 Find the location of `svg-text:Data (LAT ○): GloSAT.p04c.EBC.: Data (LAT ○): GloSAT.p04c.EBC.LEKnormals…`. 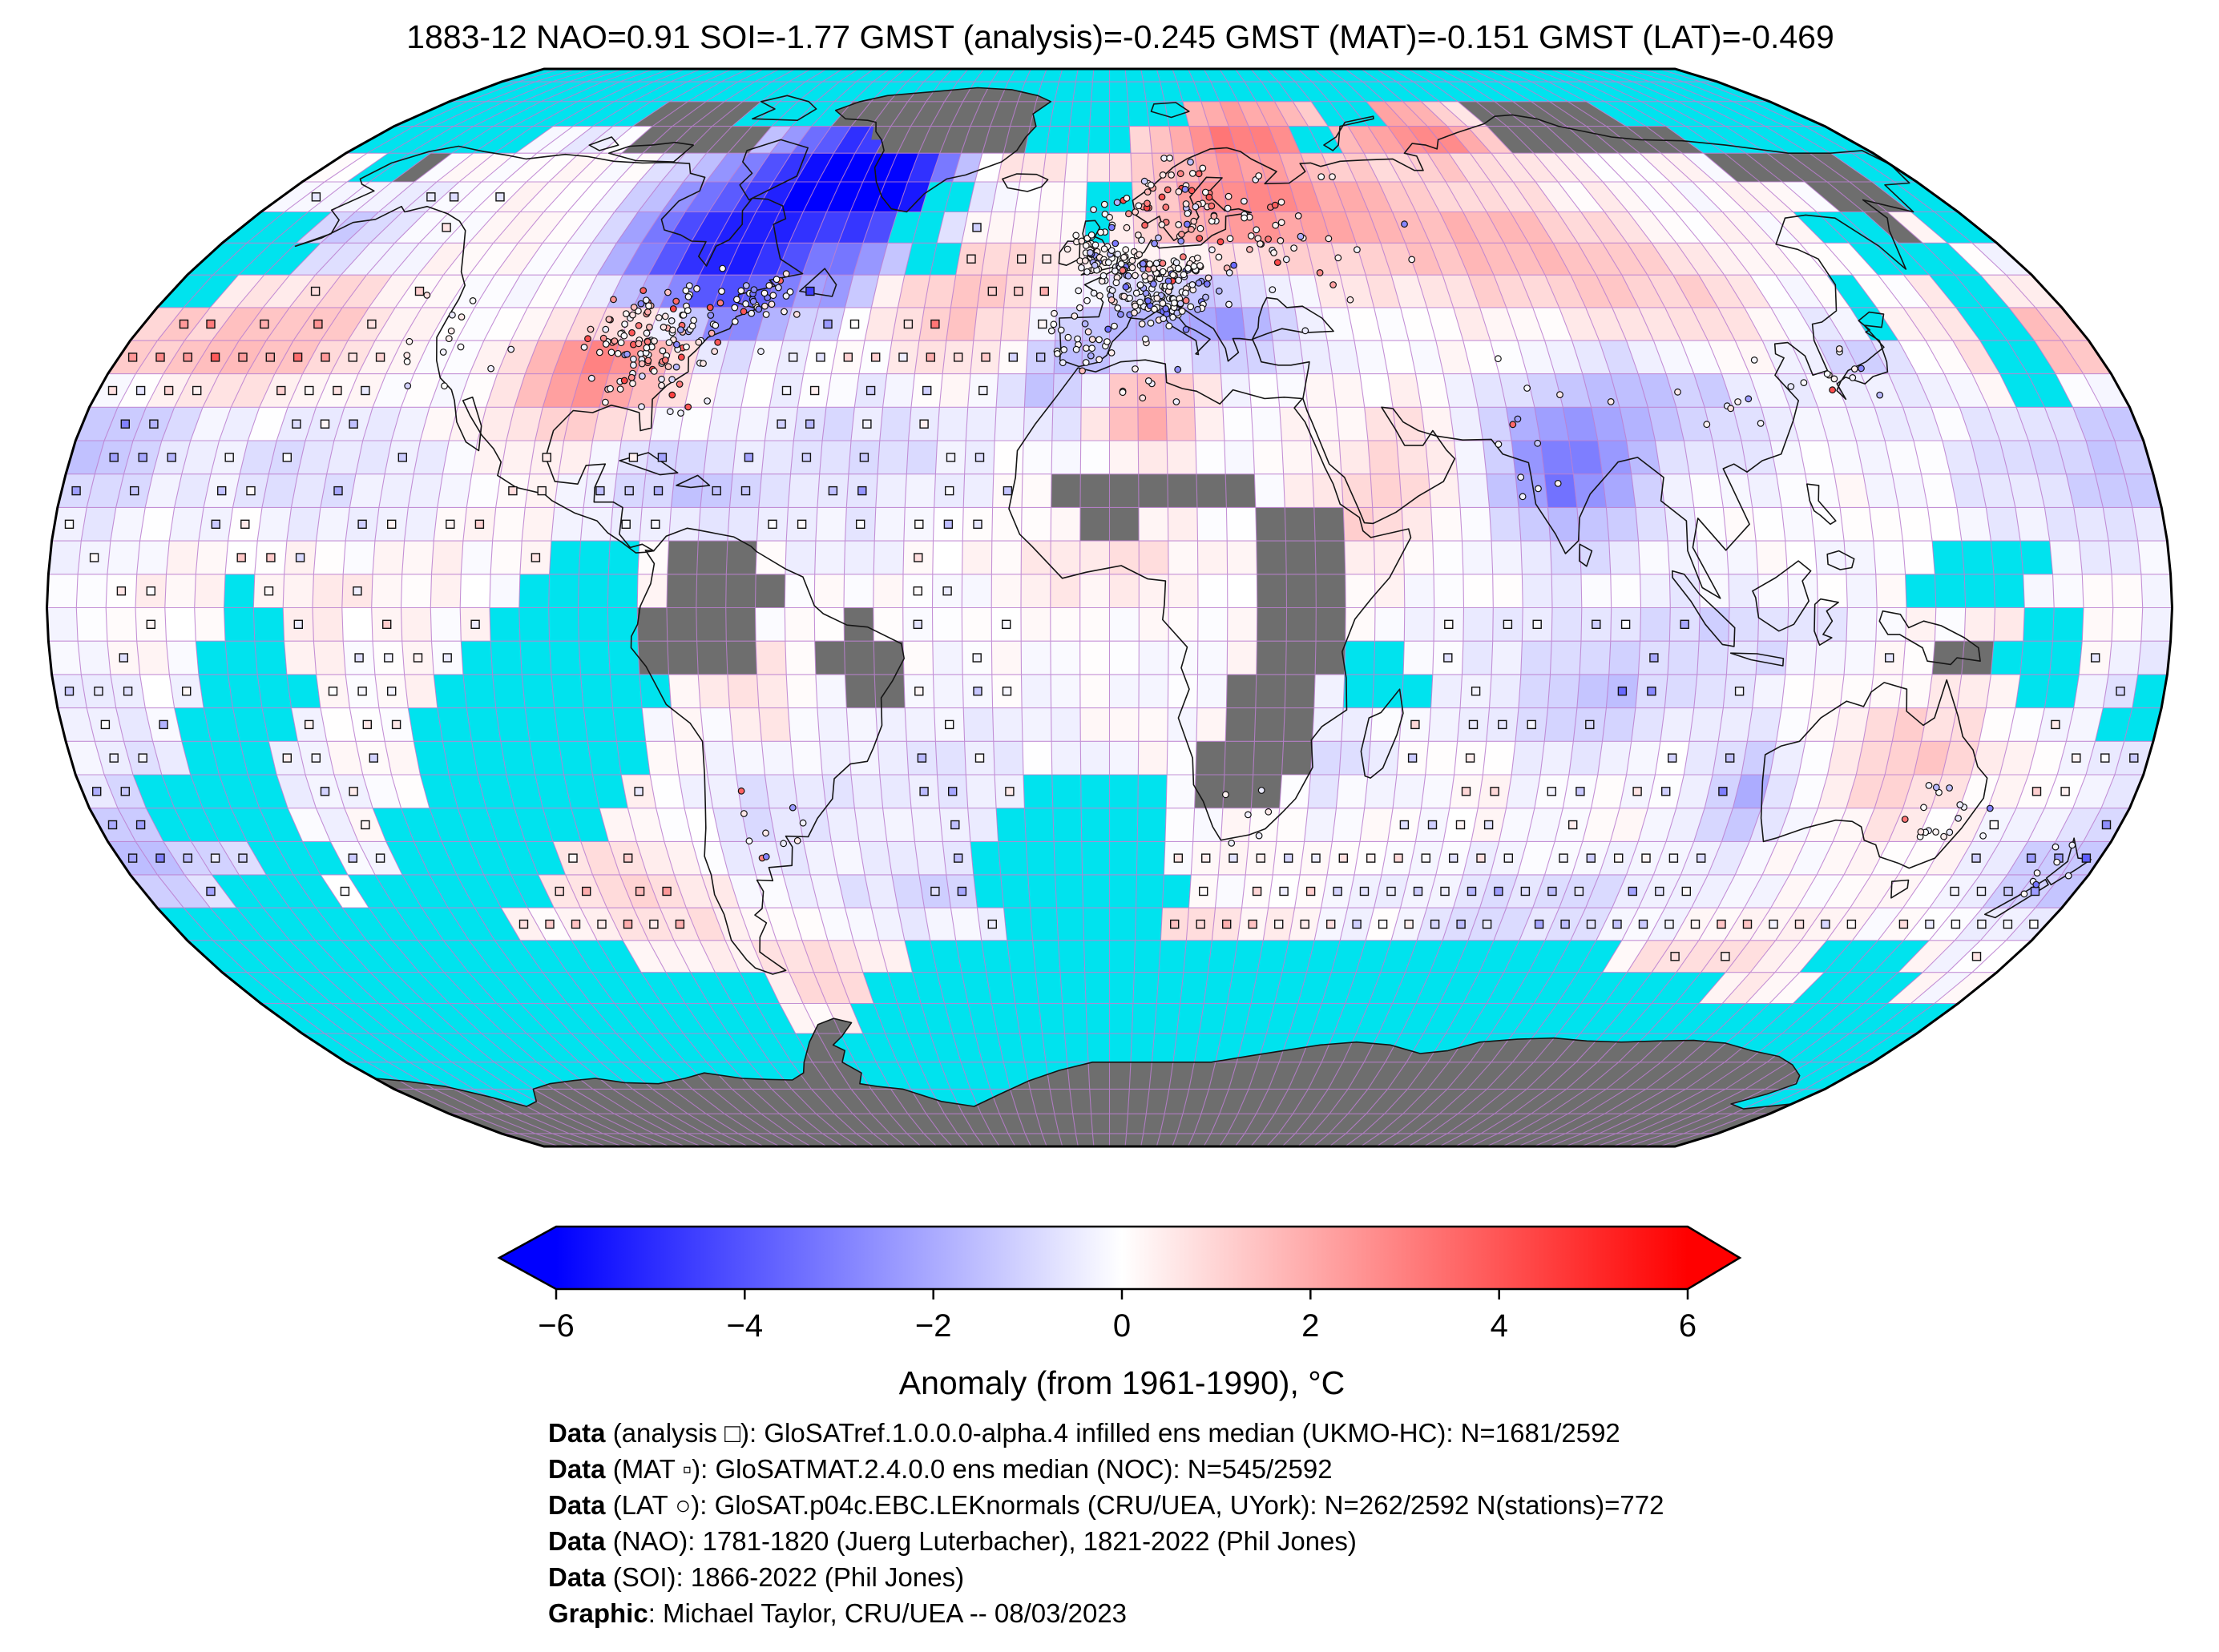

svg-text:Data (LAT ○): GloSAT.p04c.EBC.: Data (LAT ○): GloSAT.p04c.EBC.LEKnormals… is located at coordinates (1106, 1505).